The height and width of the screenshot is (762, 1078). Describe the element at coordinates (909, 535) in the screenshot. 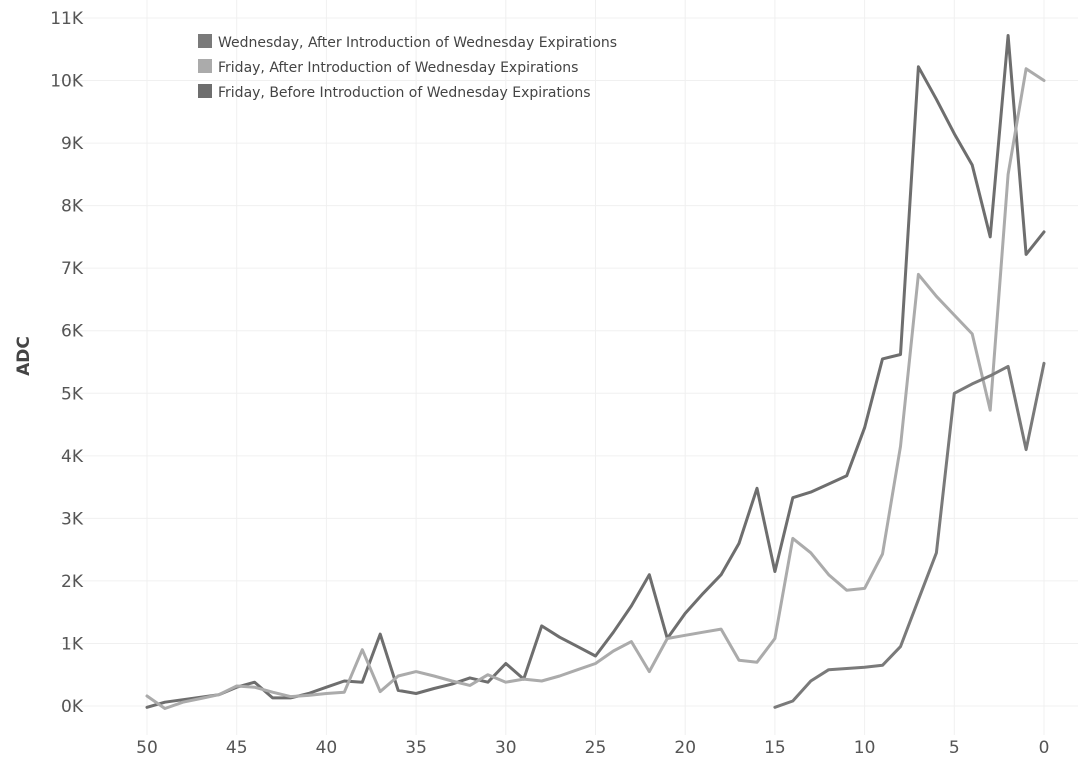

I see `series-line` at that location.